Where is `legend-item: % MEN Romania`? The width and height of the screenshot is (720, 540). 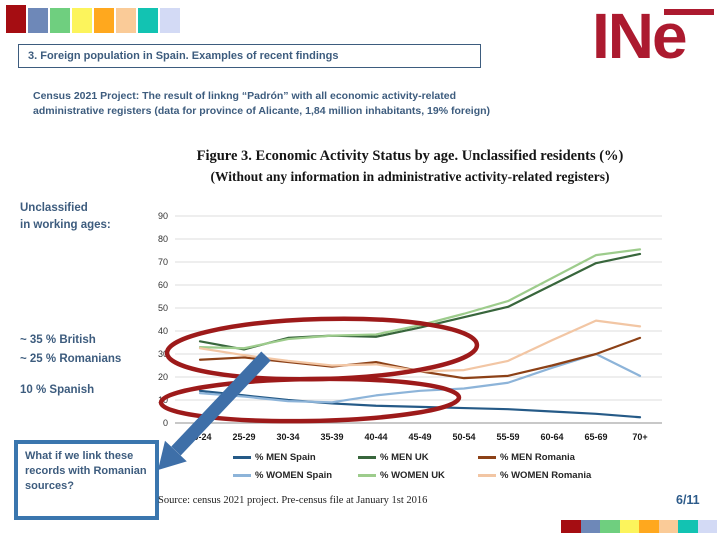 legend-item: % MEN Romania is located at coordinates (526, 457).